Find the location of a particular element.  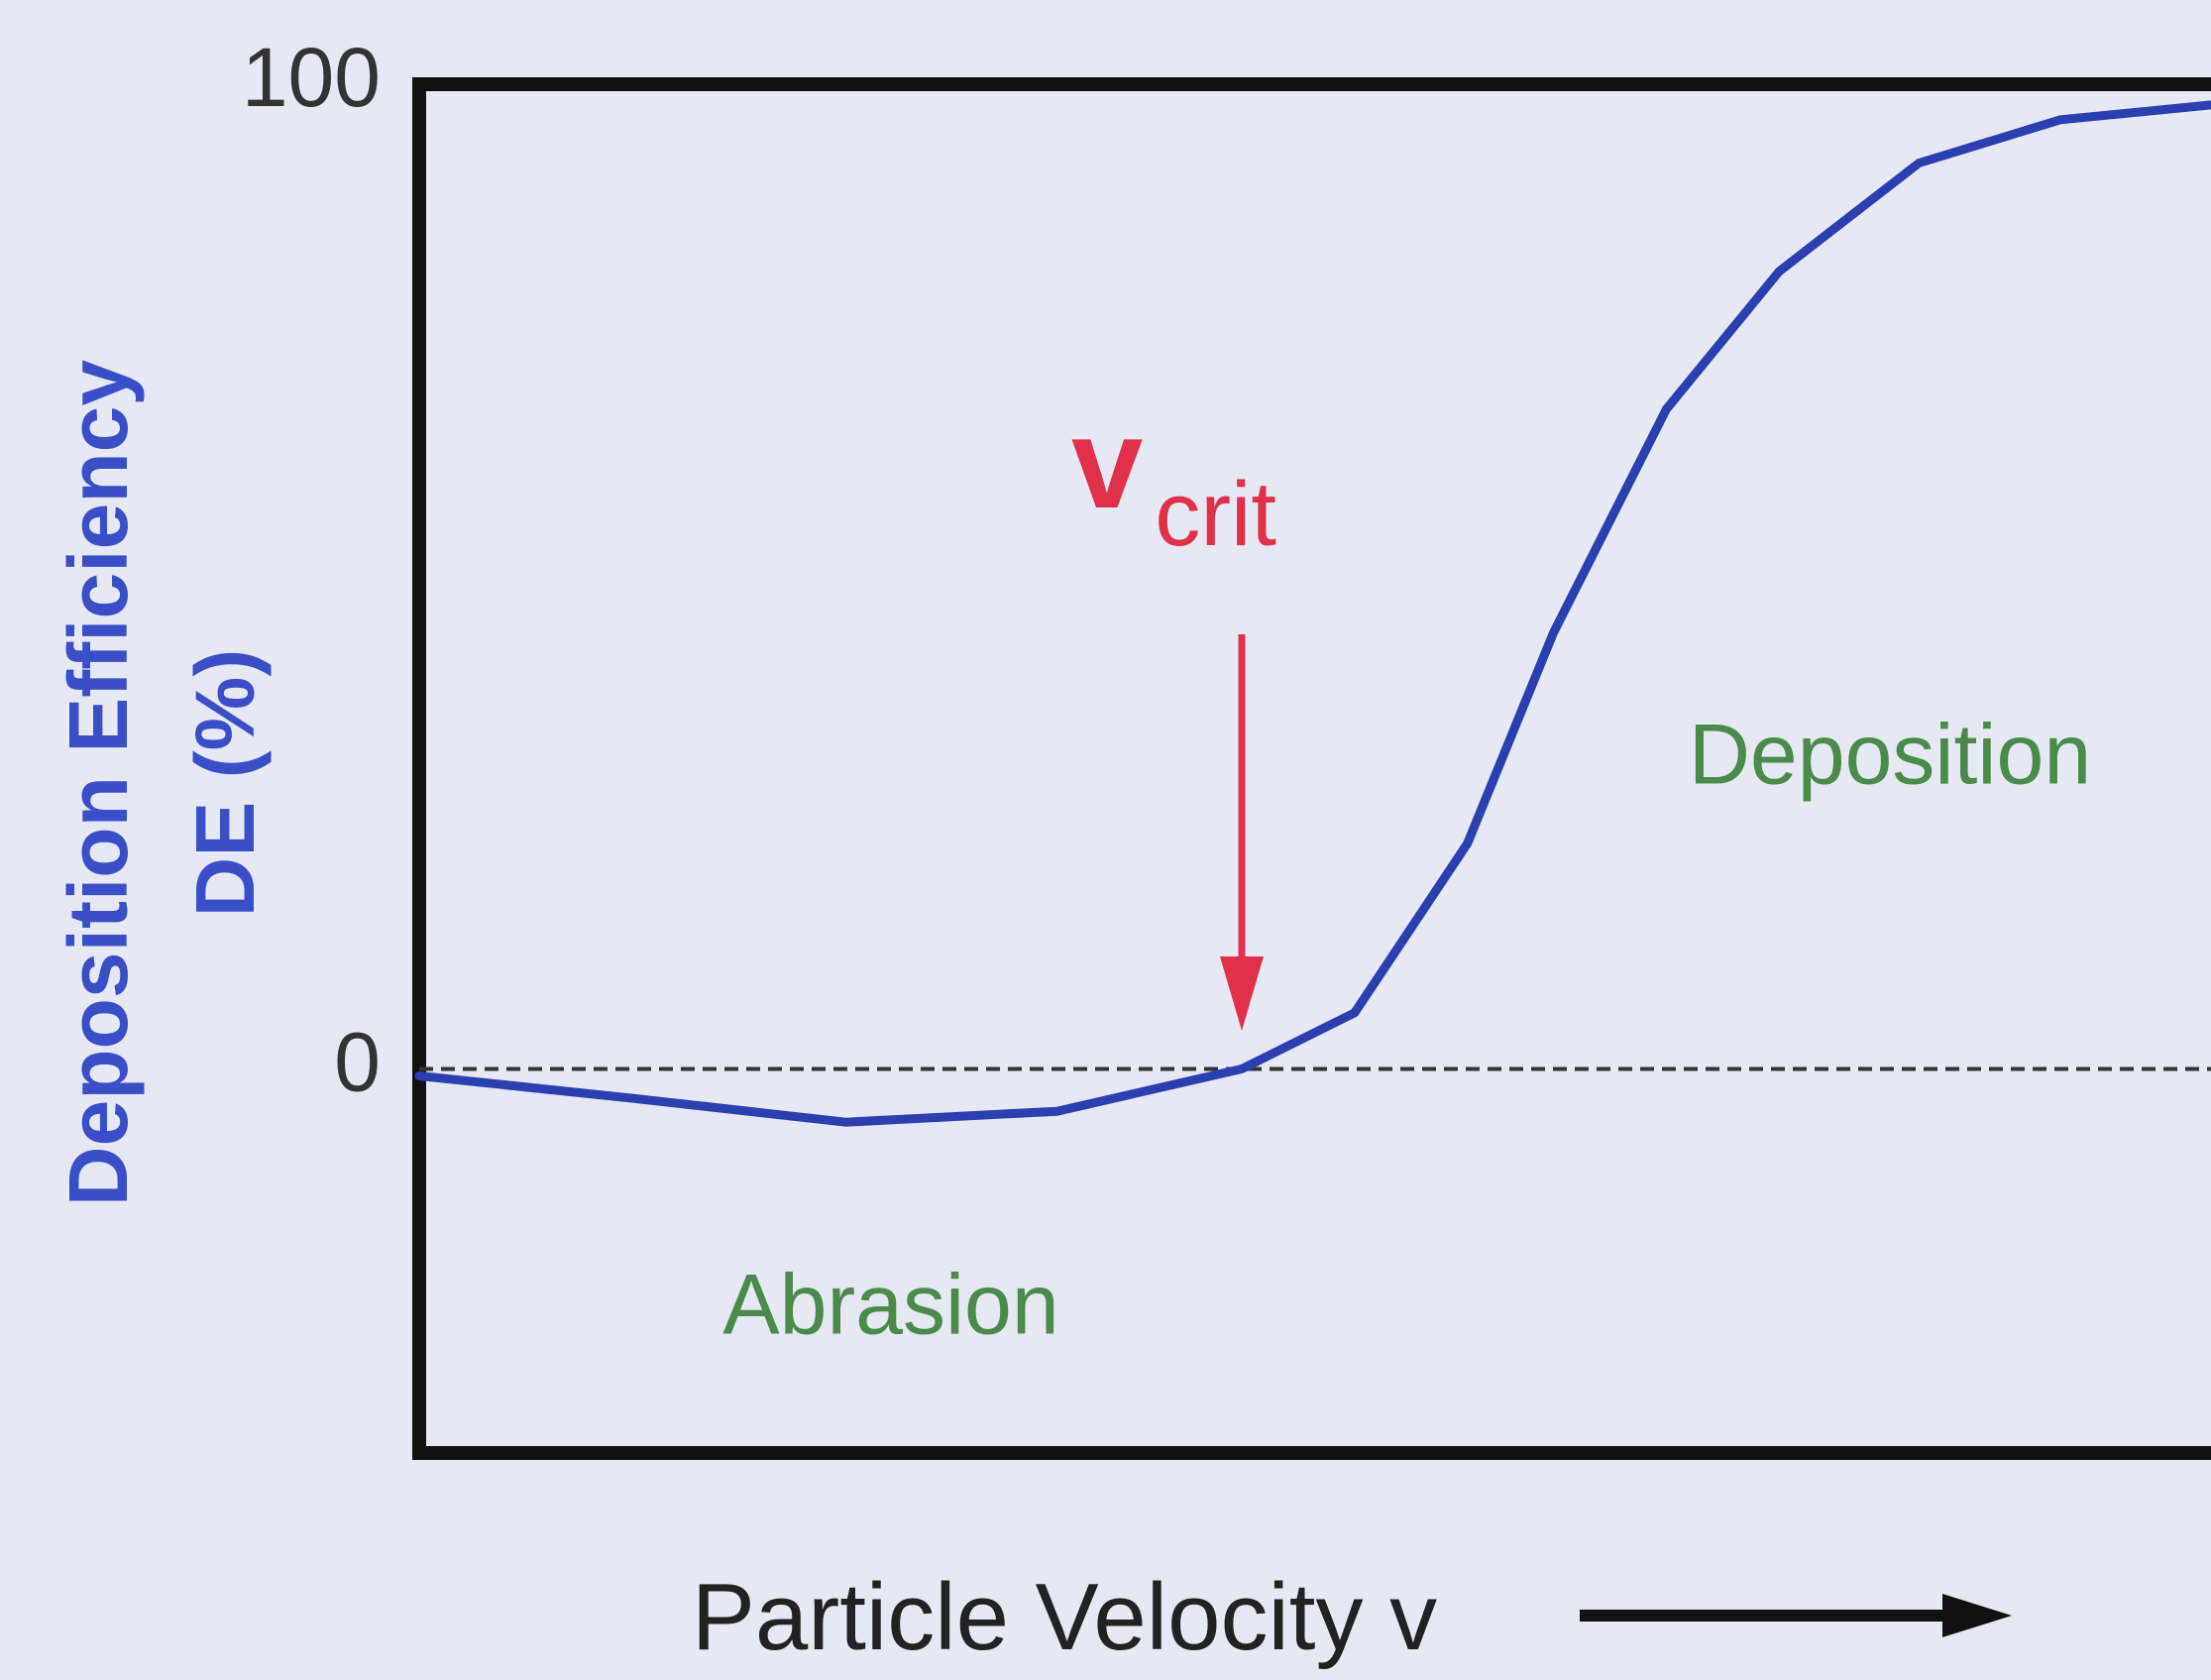

deposition-label: Deposition is located at coordinates (1890, 755).